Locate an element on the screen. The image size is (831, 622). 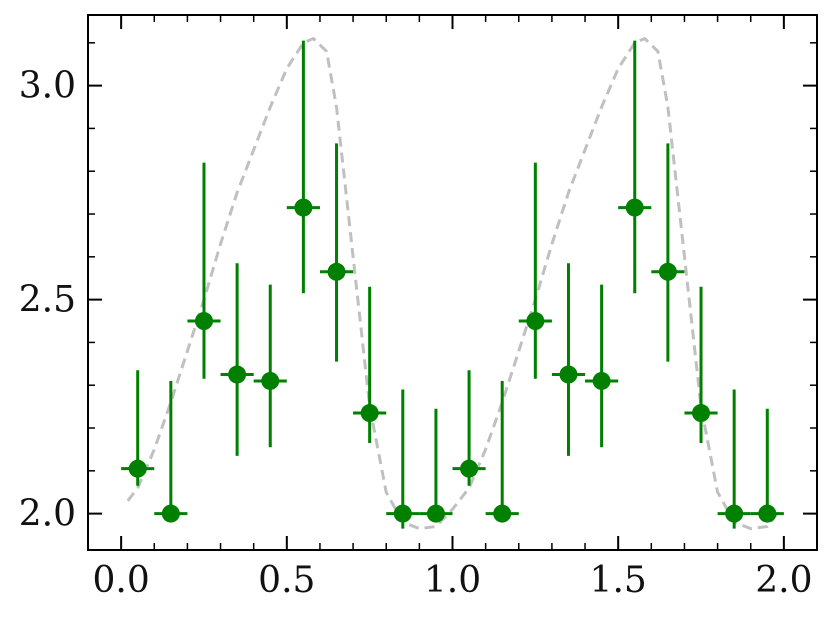
x-tick-label: 0.5 is located at coordinates (286, 580).